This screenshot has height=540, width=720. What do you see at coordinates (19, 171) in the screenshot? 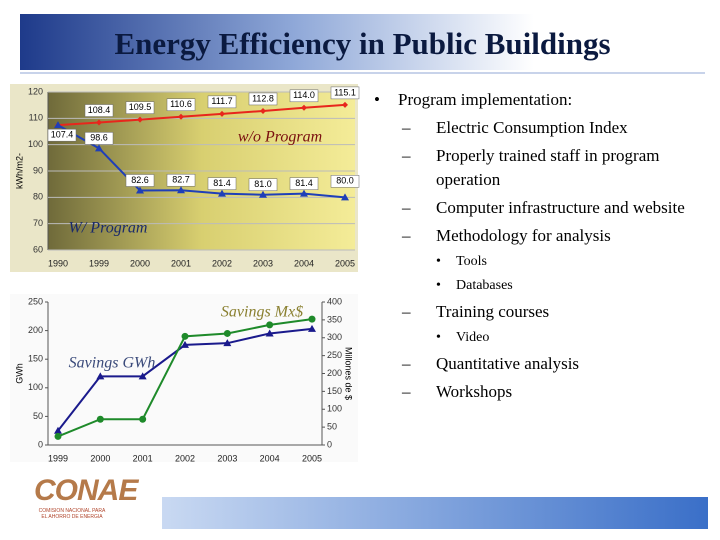
I see `y-axis-label: kWh/m2-` at bounding box center [19, 171].